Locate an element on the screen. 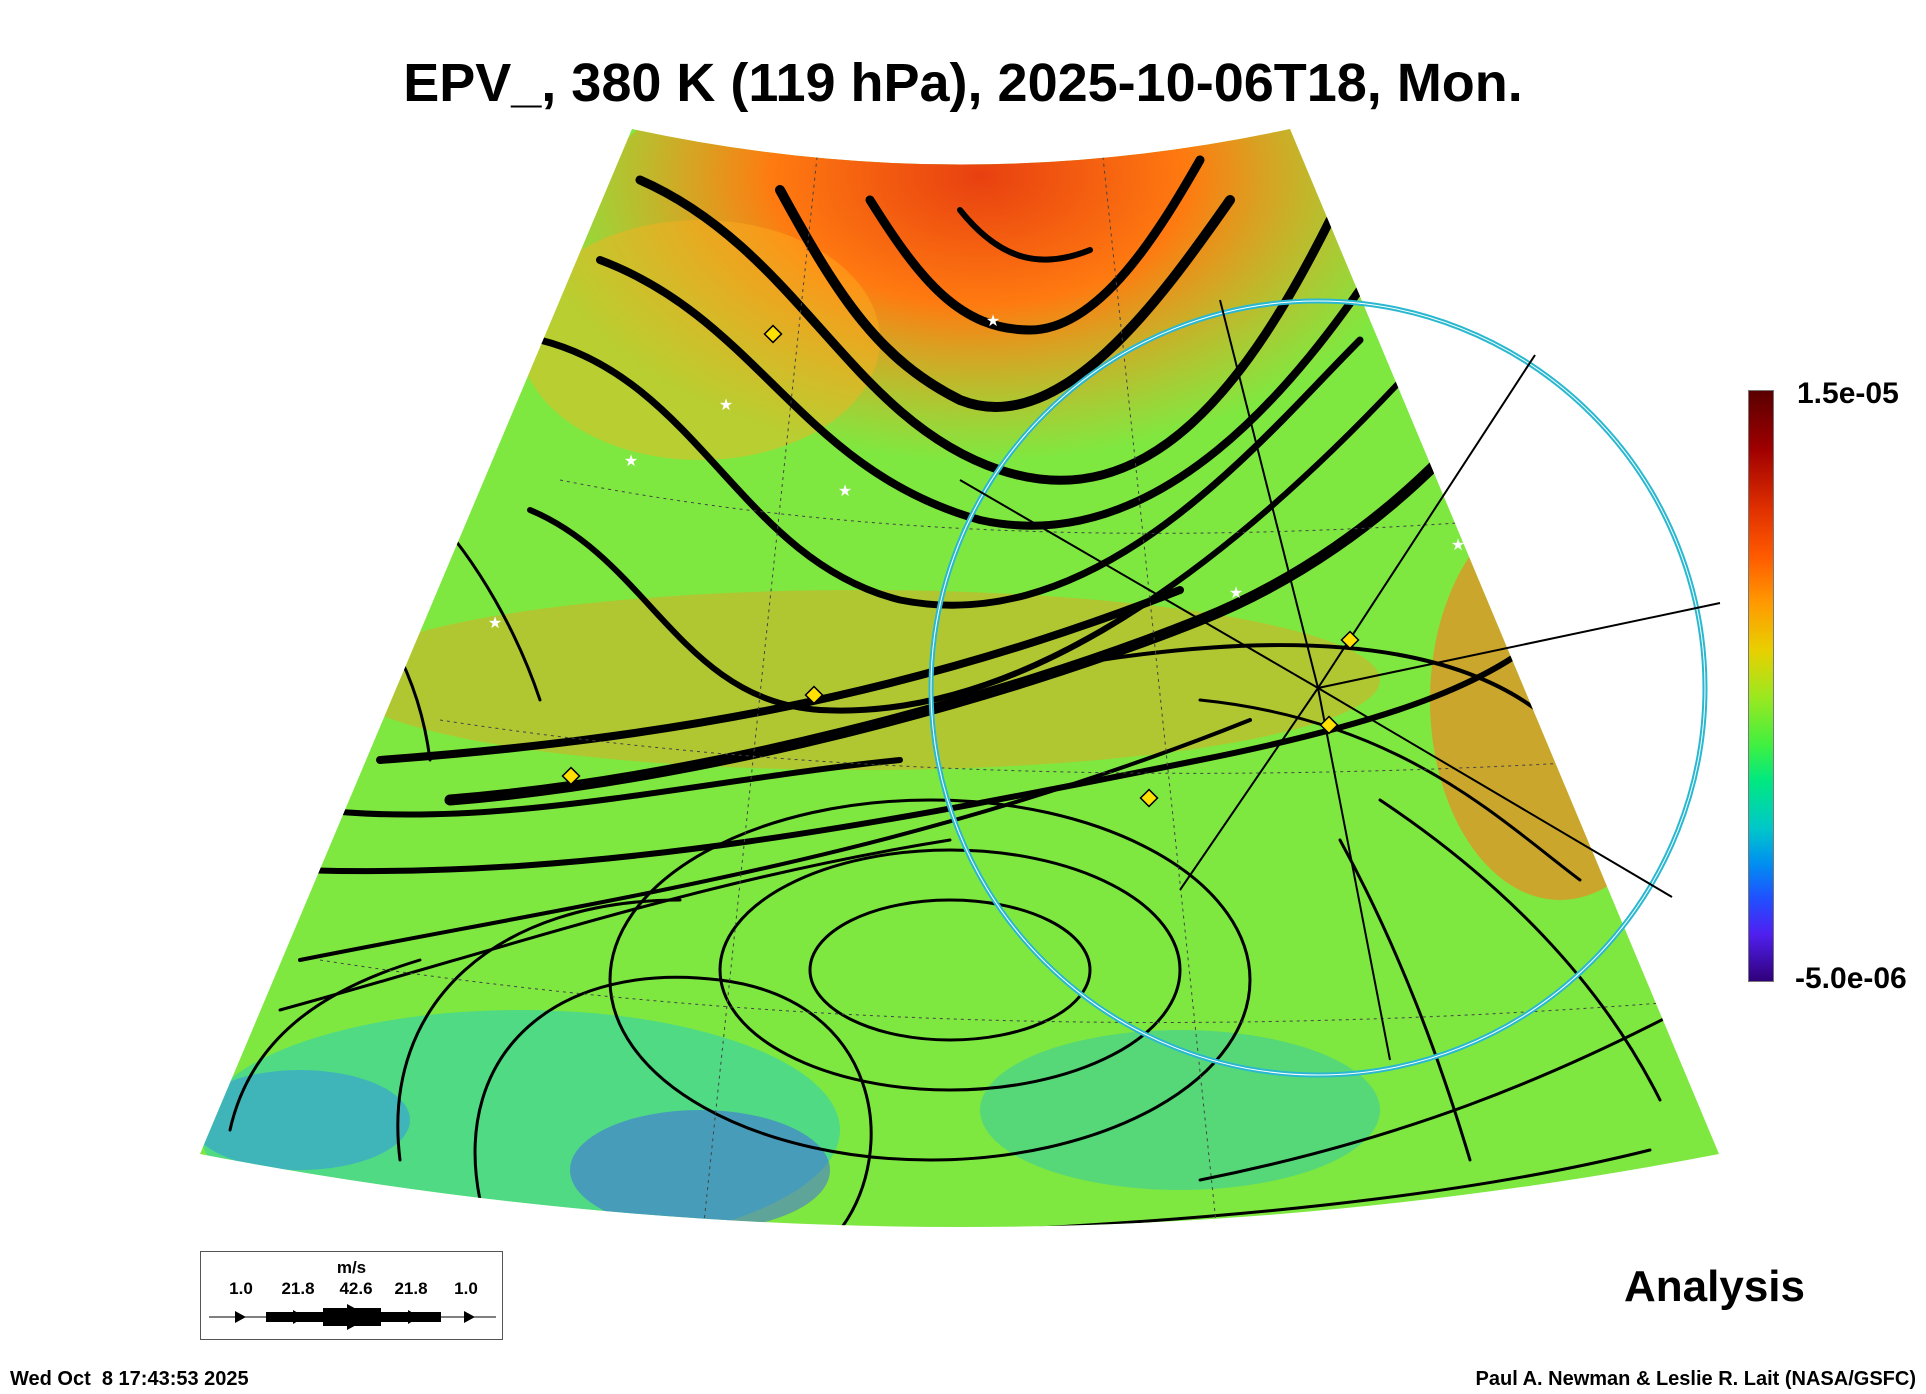  analysis-label: Analysis is located at coordinates (1714, 1286).